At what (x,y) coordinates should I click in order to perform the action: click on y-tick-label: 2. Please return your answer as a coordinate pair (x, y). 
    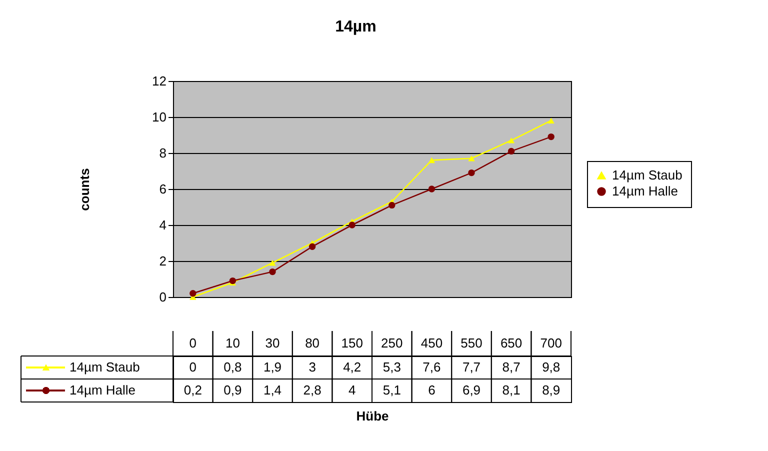
    Looking at the image, I should click on (162, 261).